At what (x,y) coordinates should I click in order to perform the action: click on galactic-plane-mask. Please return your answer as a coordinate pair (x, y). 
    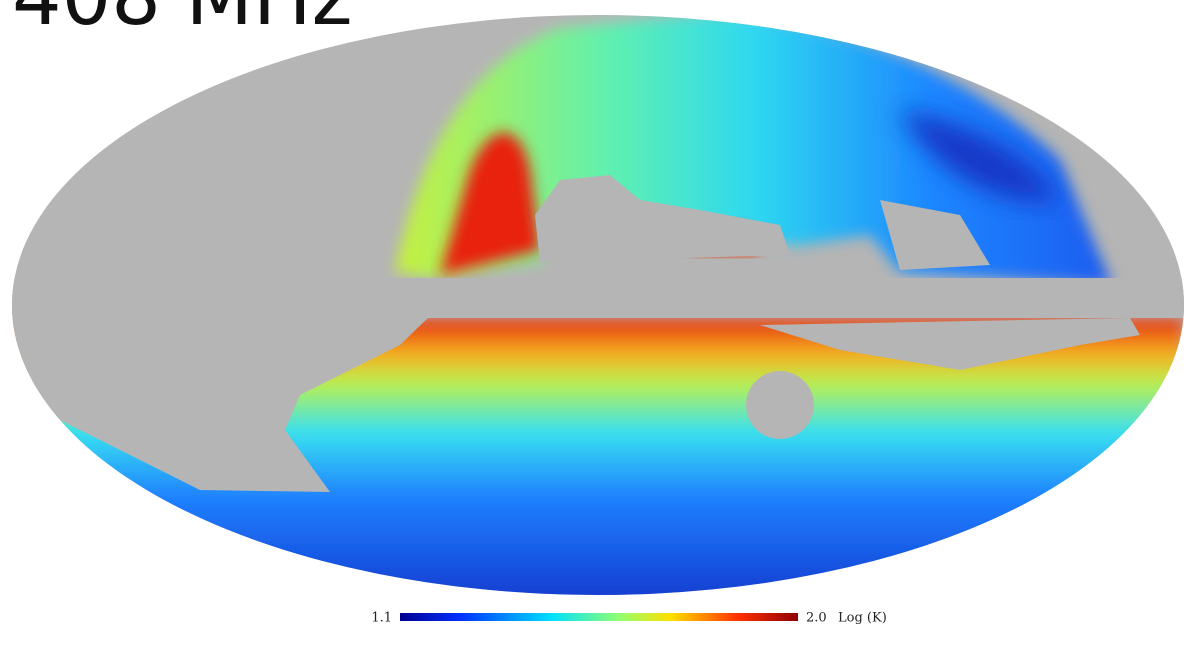
    Looking at the image, I should click on (598, 298).